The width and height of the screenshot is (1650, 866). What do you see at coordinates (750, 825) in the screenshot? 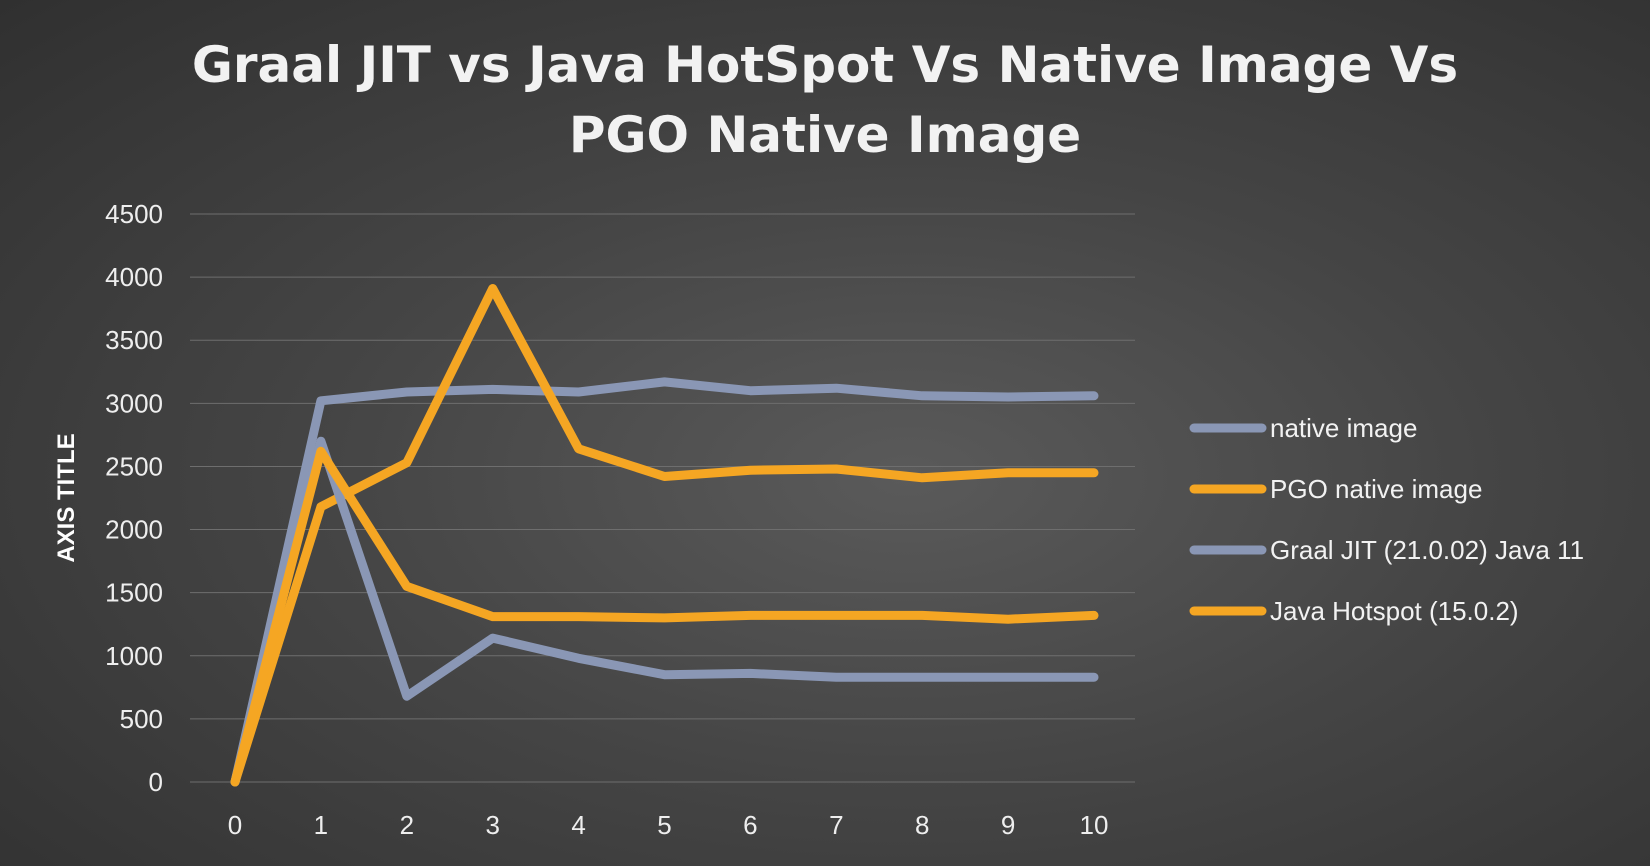
I see `x-tick-label: 6` at bounding box center [750, 825].